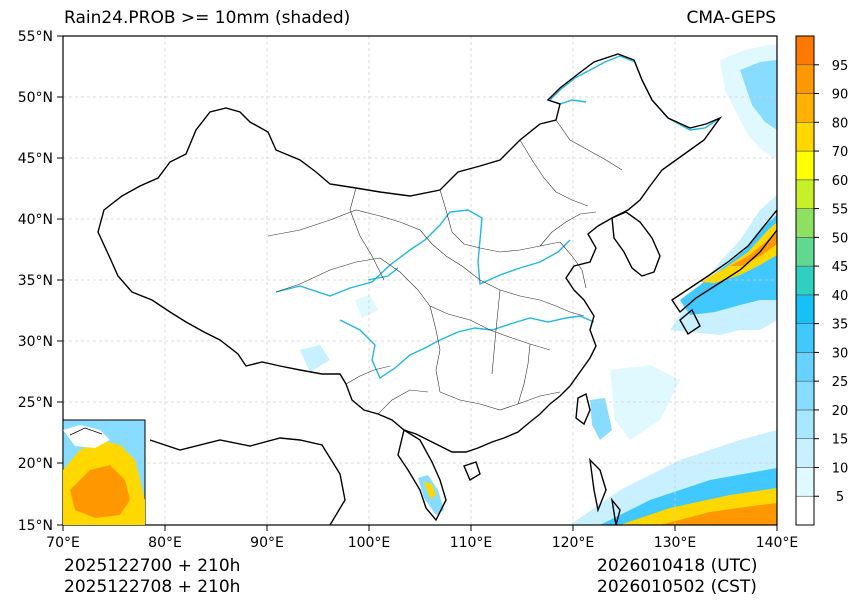 Image resolution: width=860 pixels, height=610 pixels. Describe the element at coordinates (840, 123) in the screenshot. I see `colorbar-label: 80` at that location.